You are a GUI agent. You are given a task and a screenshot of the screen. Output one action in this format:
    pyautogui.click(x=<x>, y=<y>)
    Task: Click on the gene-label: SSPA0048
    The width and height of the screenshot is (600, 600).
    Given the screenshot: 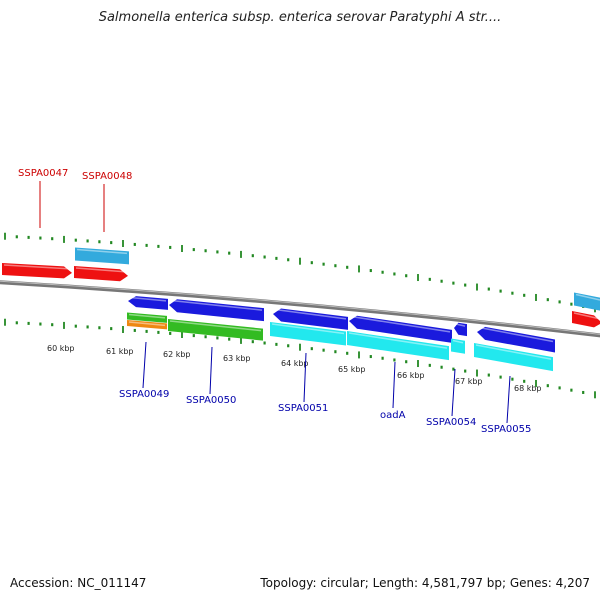 What is the action you would take?
    pyautogui.click(x=107, y=176)
    